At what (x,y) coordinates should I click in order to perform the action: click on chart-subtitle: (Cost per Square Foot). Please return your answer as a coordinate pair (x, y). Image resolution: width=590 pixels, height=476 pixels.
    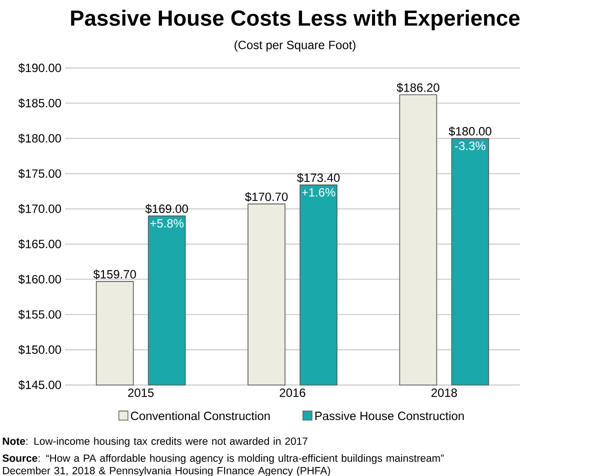
    Looking at the image, I should click on (295, 46).